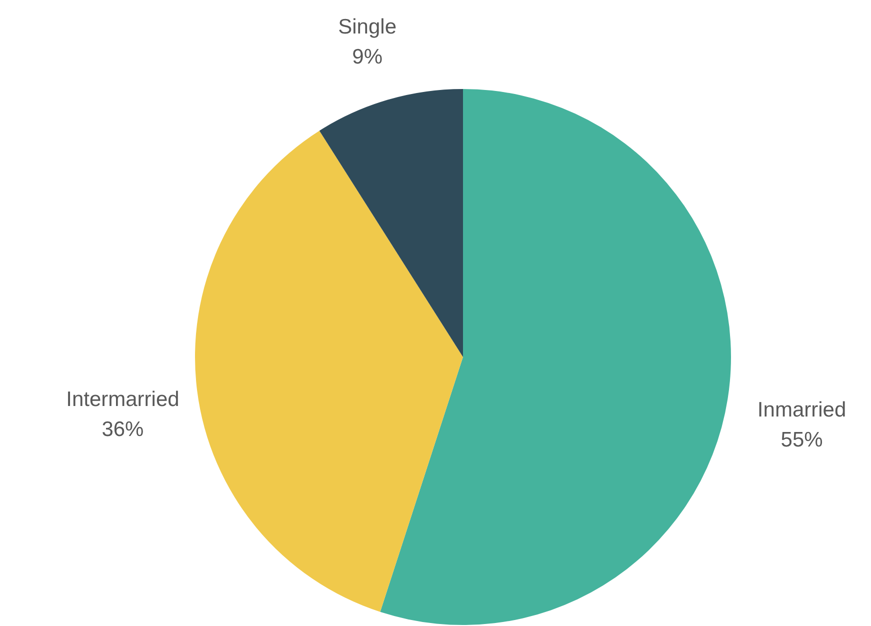 Image resolution: width=871 pixels, height=626 pixels. What do you see at coordinates (123, 399) in the screenshot?
I see `slice-label: Intermarried` at bounding box center [123, 399].